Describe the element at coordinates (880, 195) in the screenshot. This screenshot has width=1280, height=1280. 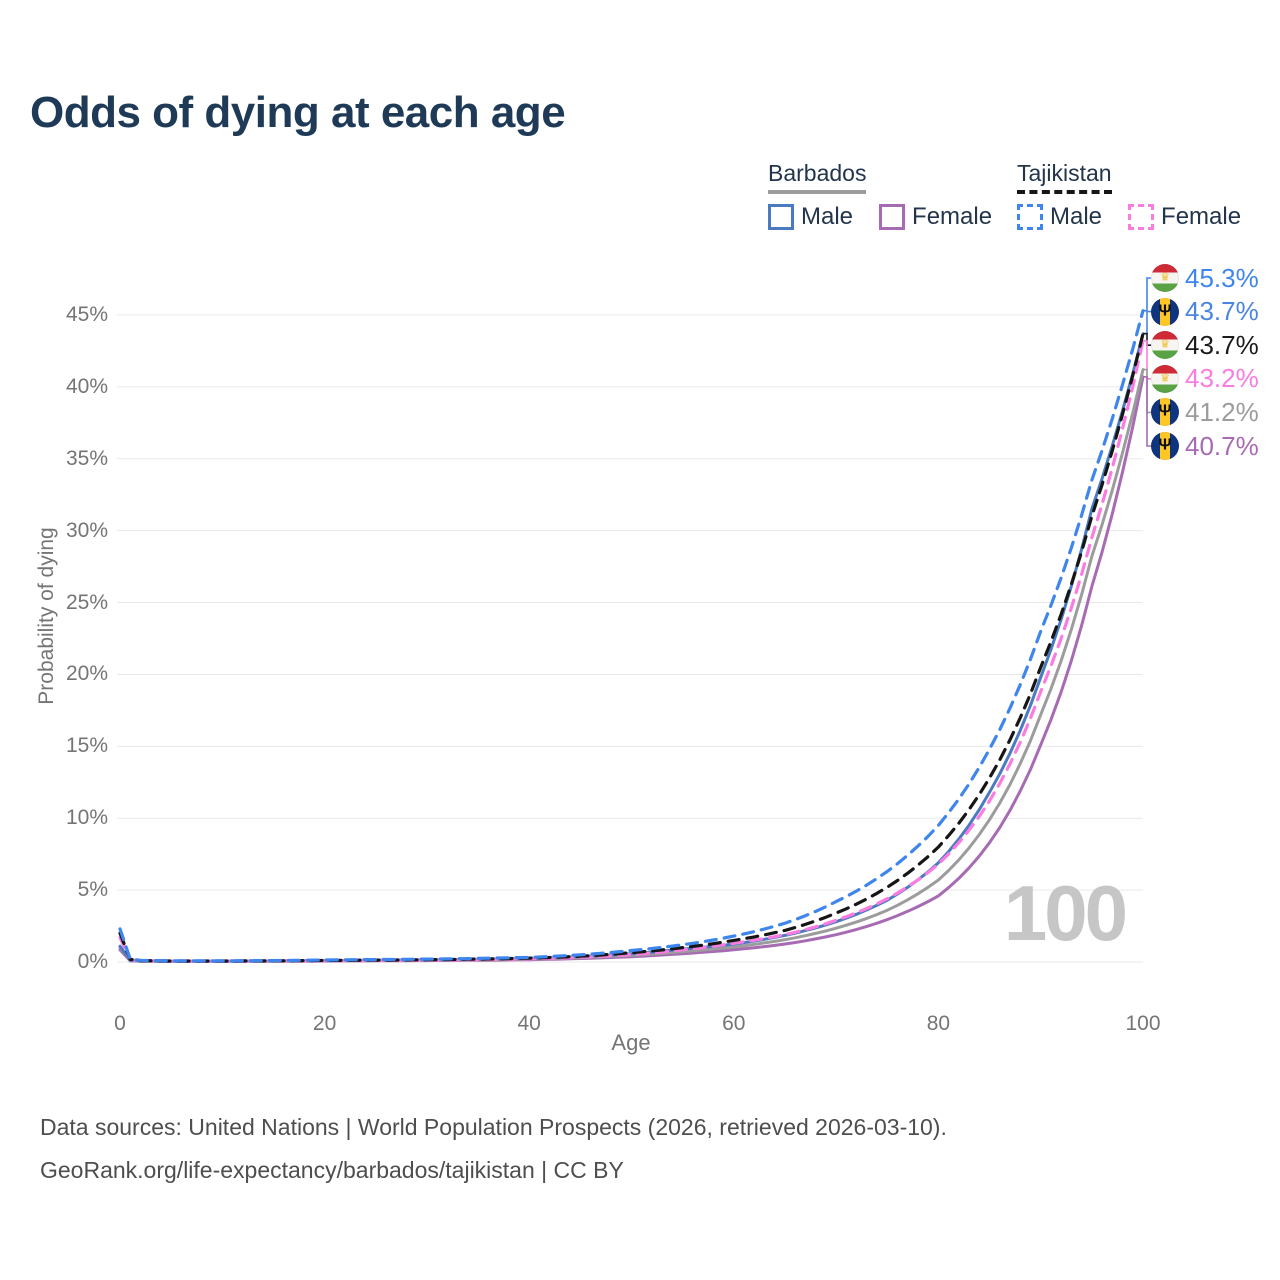
I see `legend-group-barbados: Barbados Male Female` at that location.